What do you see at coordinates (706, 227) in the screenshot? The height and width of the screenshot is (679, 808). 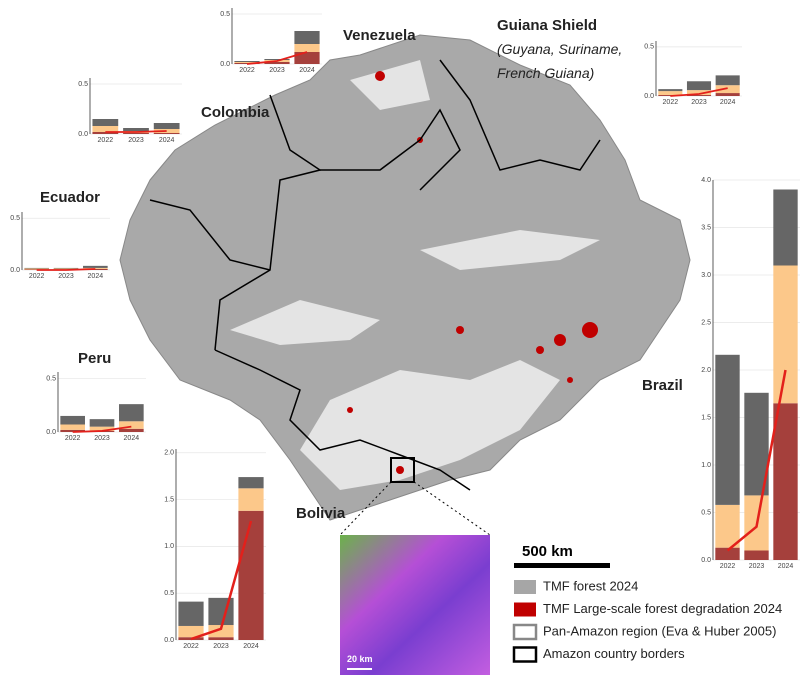 I see `y-tick-label: 3.5` at bounding box center [706, 227].